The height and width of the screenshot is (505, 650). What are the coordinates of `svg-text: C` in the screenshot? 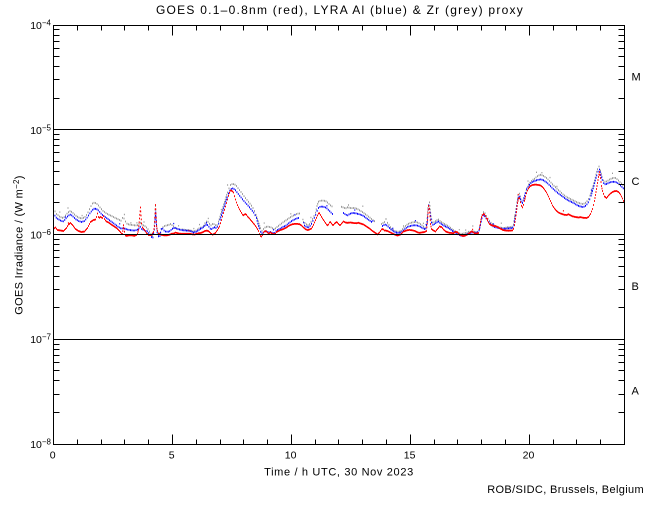 It's located at (636, 182).